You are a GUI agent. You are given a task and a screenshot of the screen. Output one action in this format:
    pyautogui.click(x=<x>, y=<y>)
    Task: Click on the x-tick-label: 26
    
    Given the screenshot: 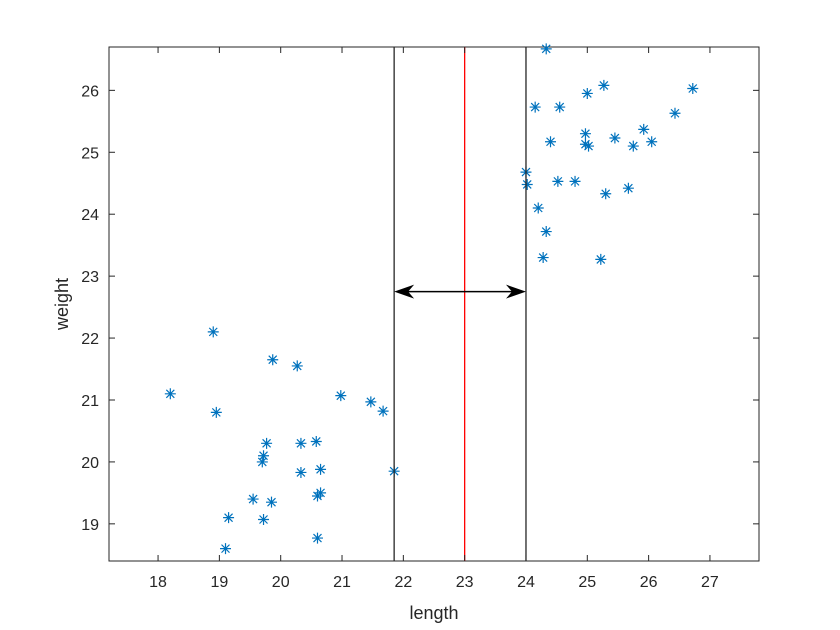 What is the action you would take?
    pyautogui.click(x=649, y=582)
    